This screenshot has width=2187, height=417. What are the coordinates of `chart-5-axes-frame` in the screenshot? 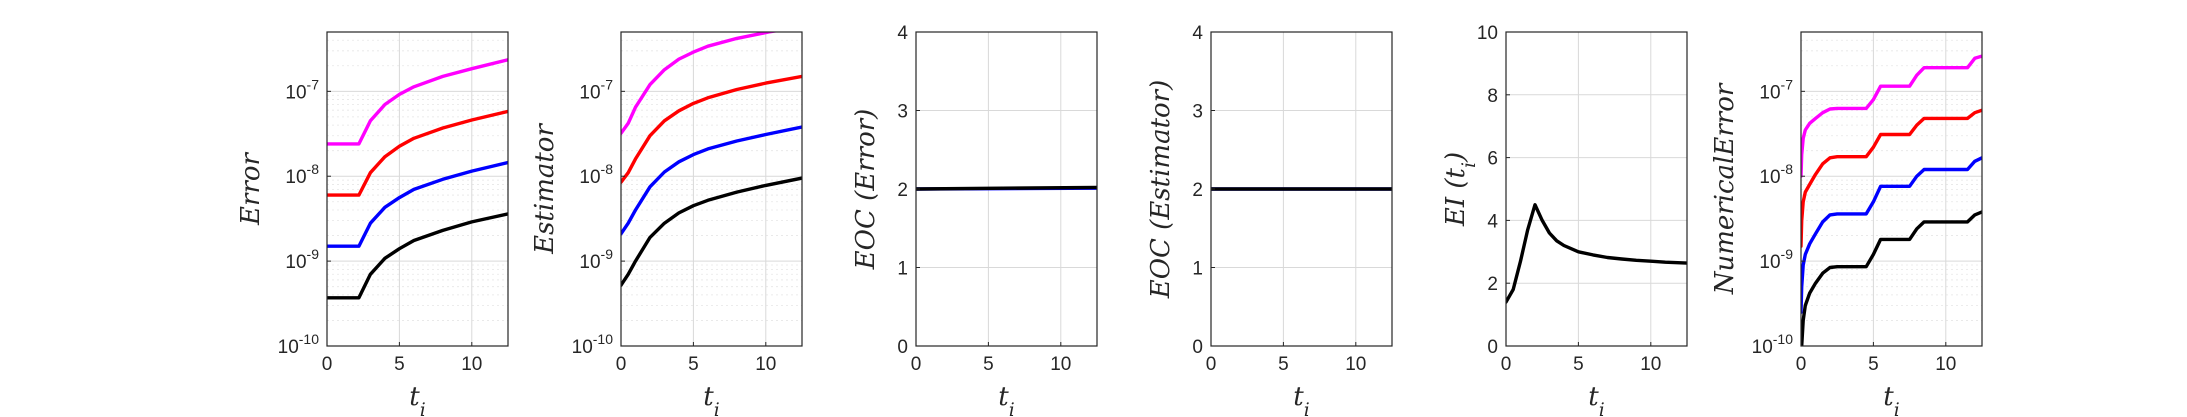 It's located at (1891, 189).